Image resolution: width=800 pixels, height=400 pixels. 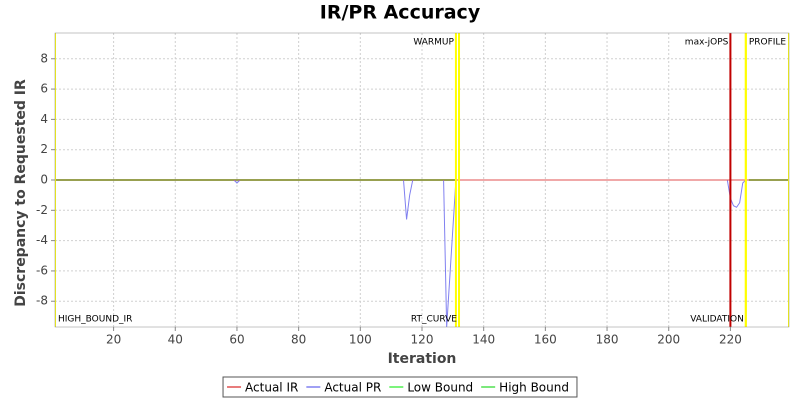 What do you see at coordinates (730, 340) in the screenshot?
I see `x-tick-label: 220` at bounding box center [730, 340].